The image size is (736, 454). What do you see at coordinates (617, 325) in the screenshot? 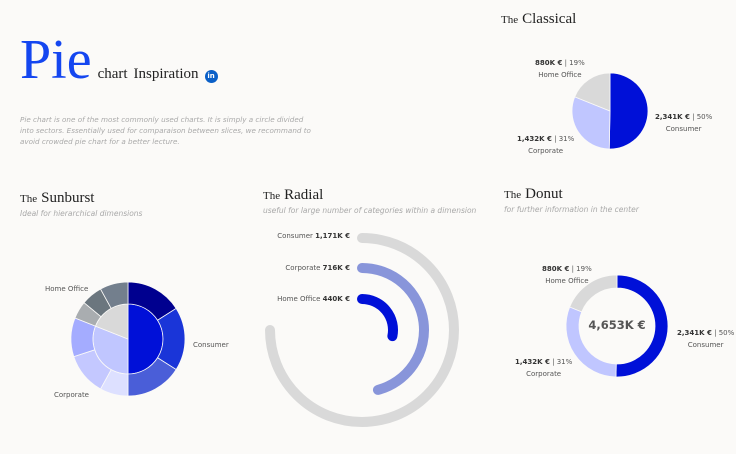
I see `donut-center-total: 4,653K €` at bounding box center [617, 325].